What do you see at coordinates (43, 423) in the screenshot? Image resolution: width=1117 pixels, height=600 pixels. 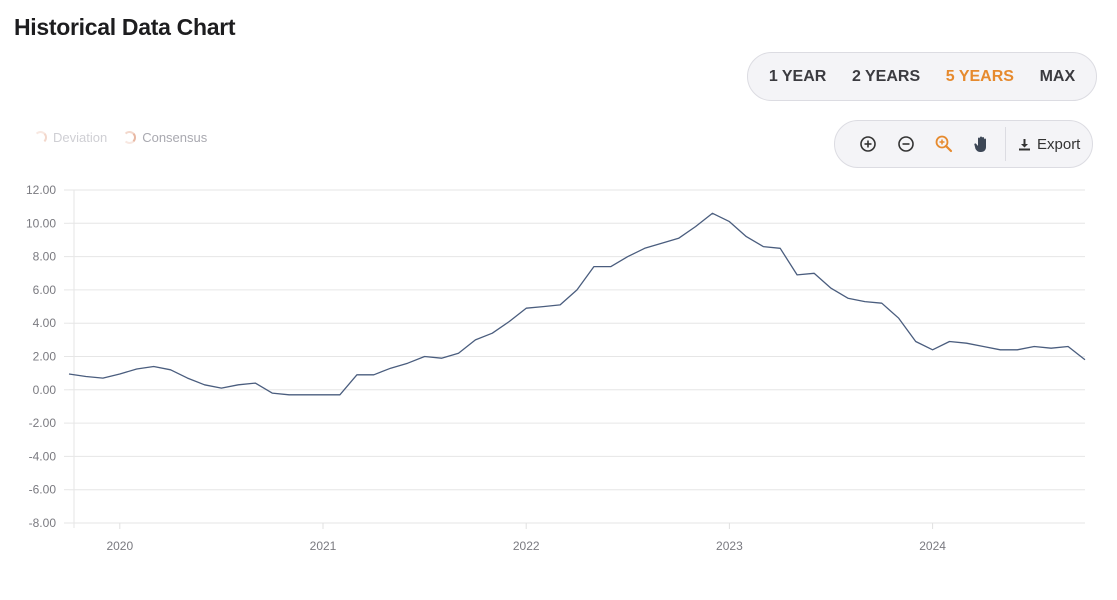 I see `y-tick-label: -2.00` at bounding box center [43, 423].